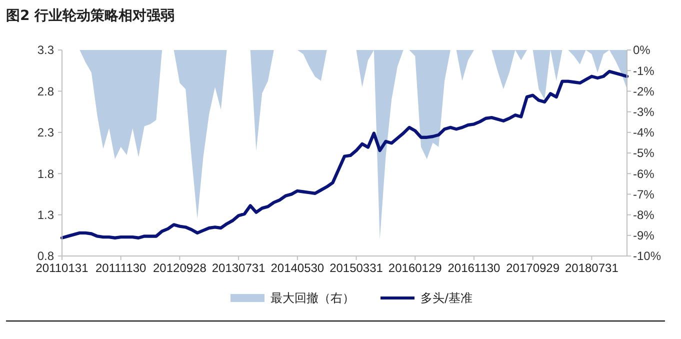  I want to click on y2-tick-label: 0%, so click(642, 50).